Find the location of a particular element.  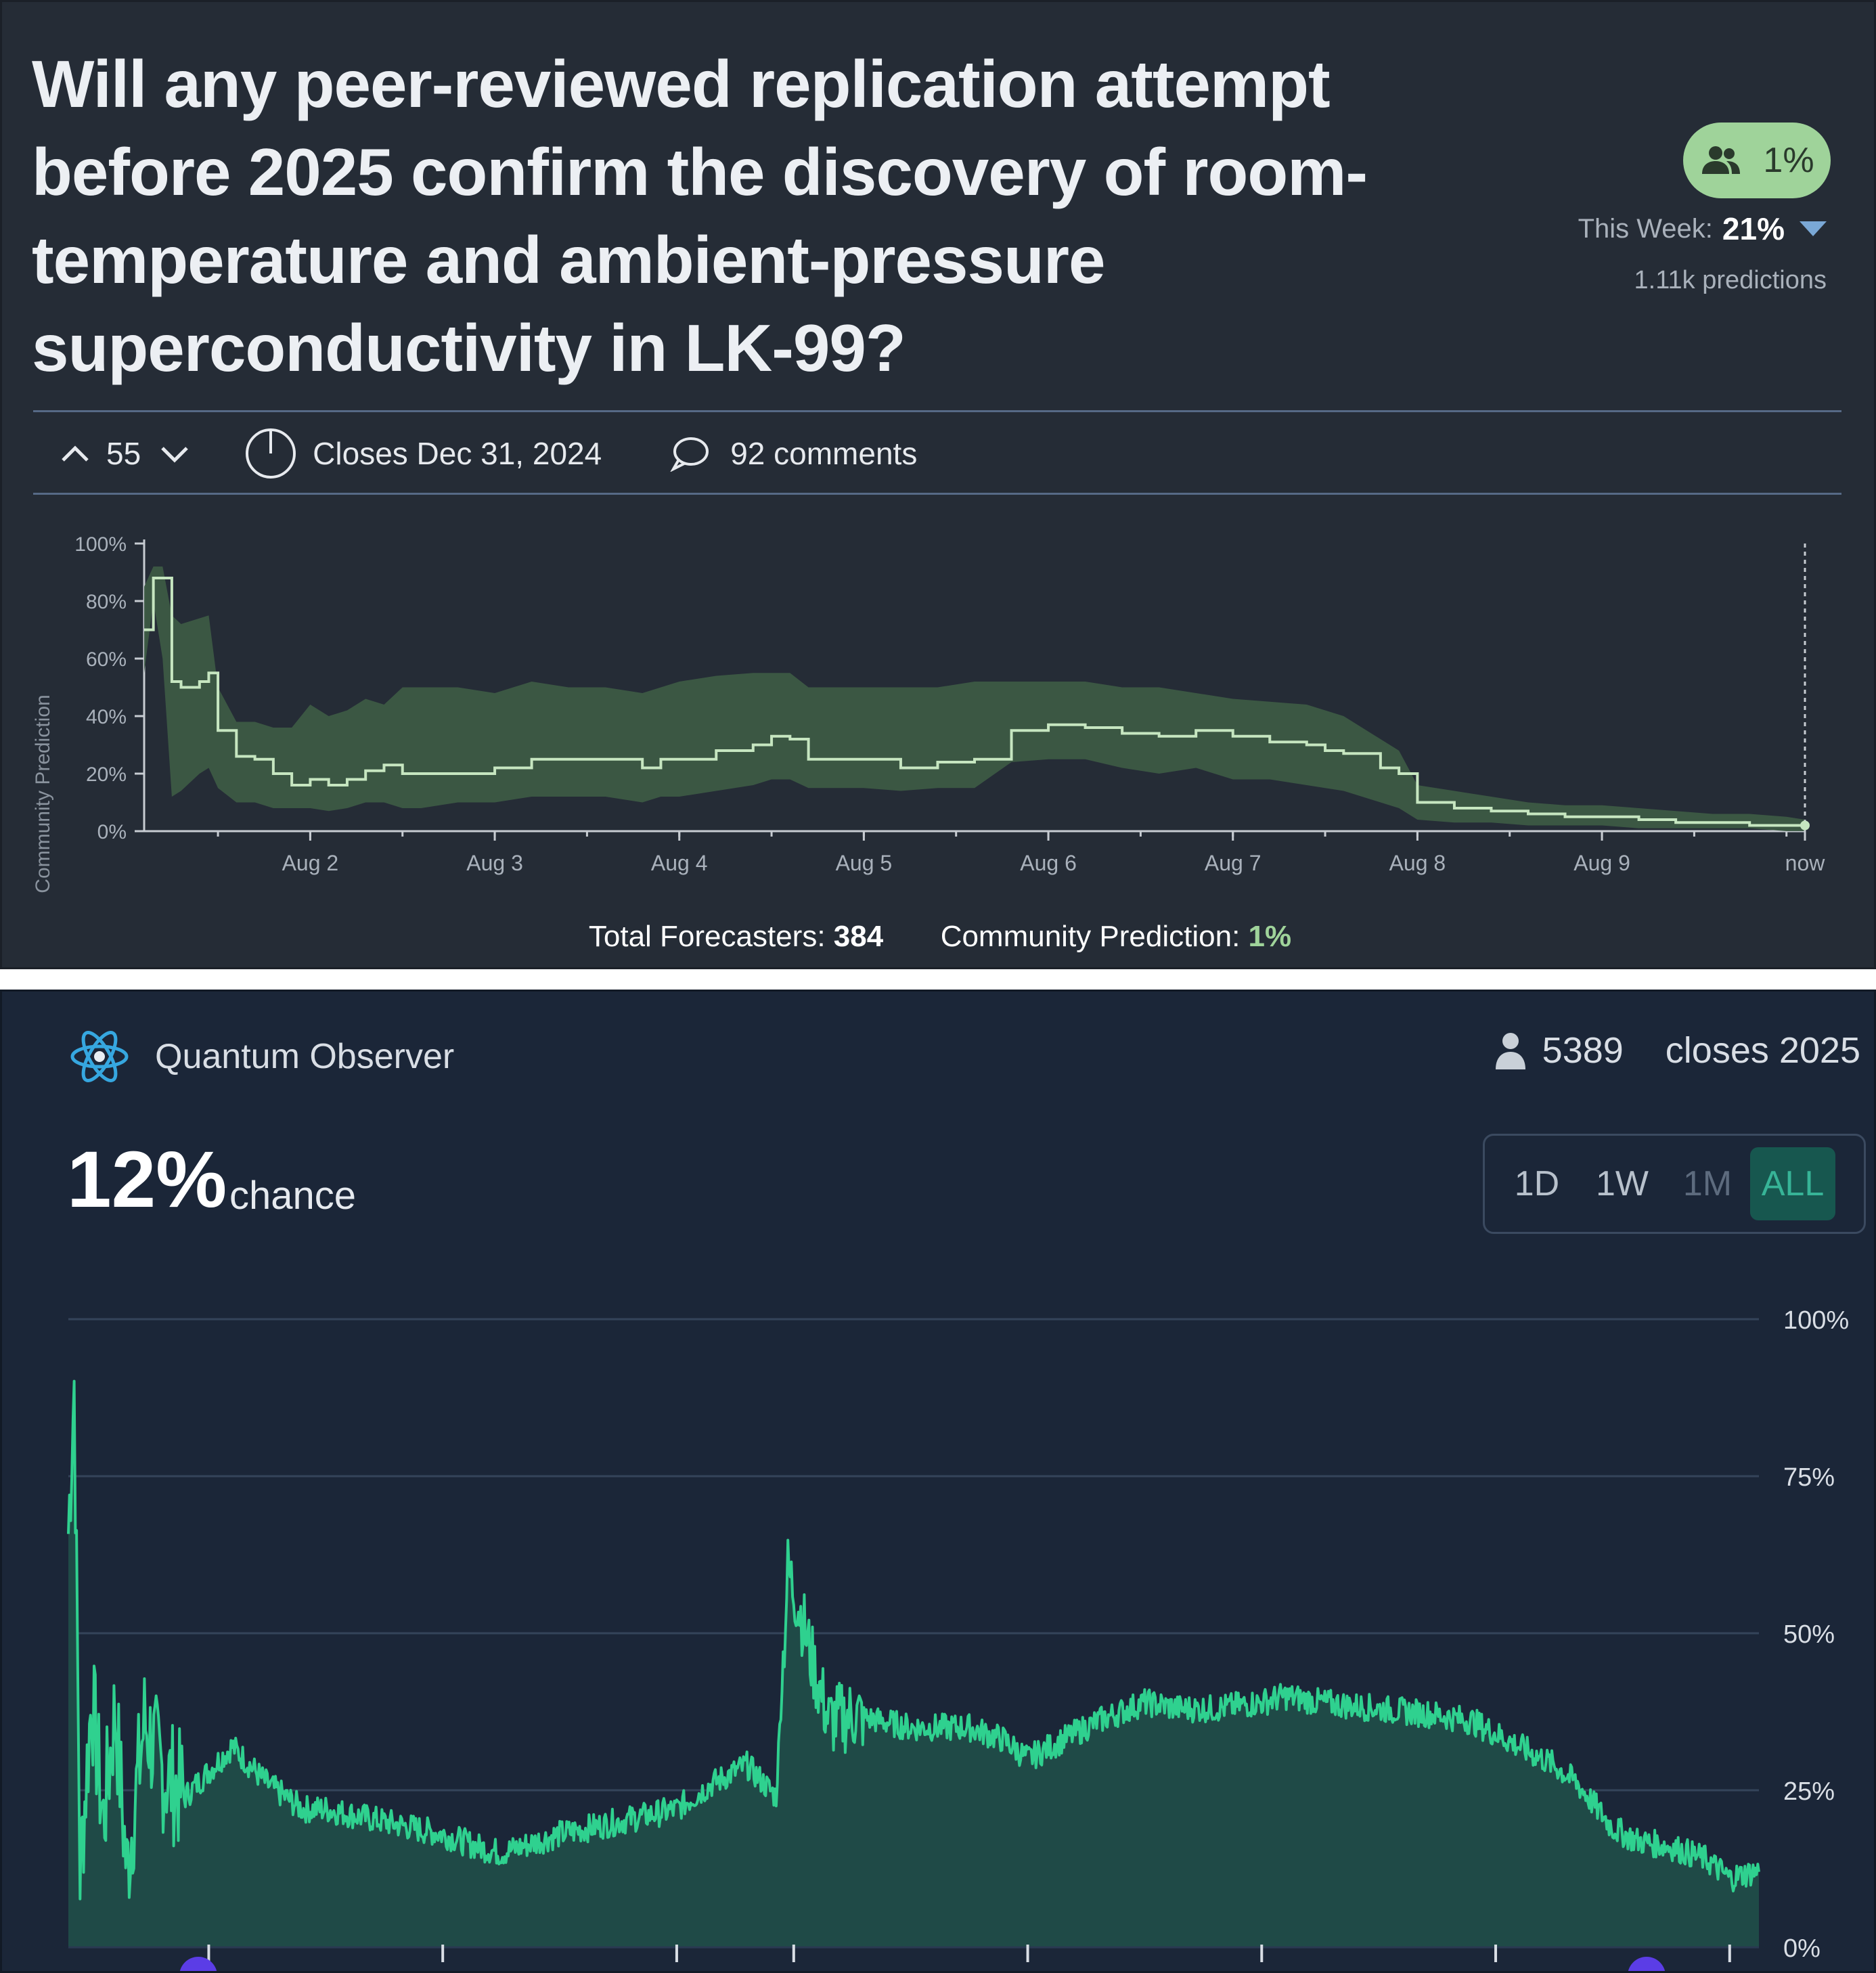

down-triangle-icon is located at coordinates (1814, 229).